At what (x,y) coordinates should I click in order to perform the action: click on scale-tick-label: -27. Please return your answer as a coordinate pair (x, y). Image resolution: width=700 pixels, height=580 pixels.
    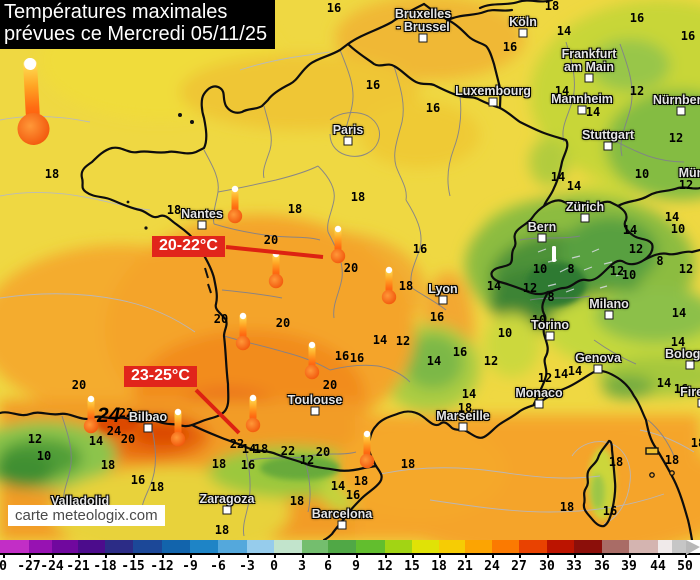
    Looking at the image, I should click on (29, 566).